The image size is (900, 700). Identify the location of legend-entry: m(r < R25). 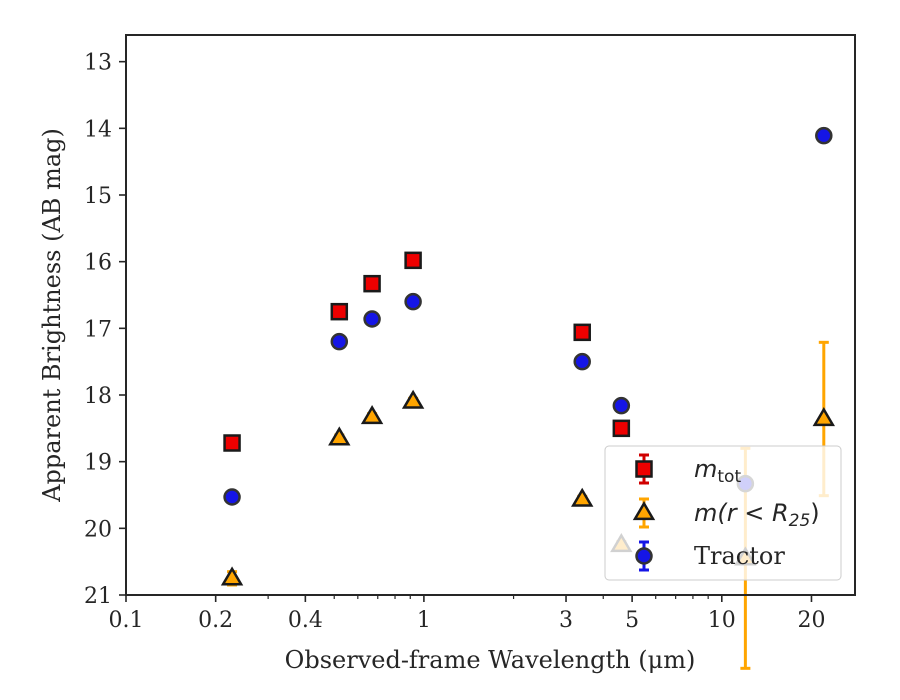
(726, 514).